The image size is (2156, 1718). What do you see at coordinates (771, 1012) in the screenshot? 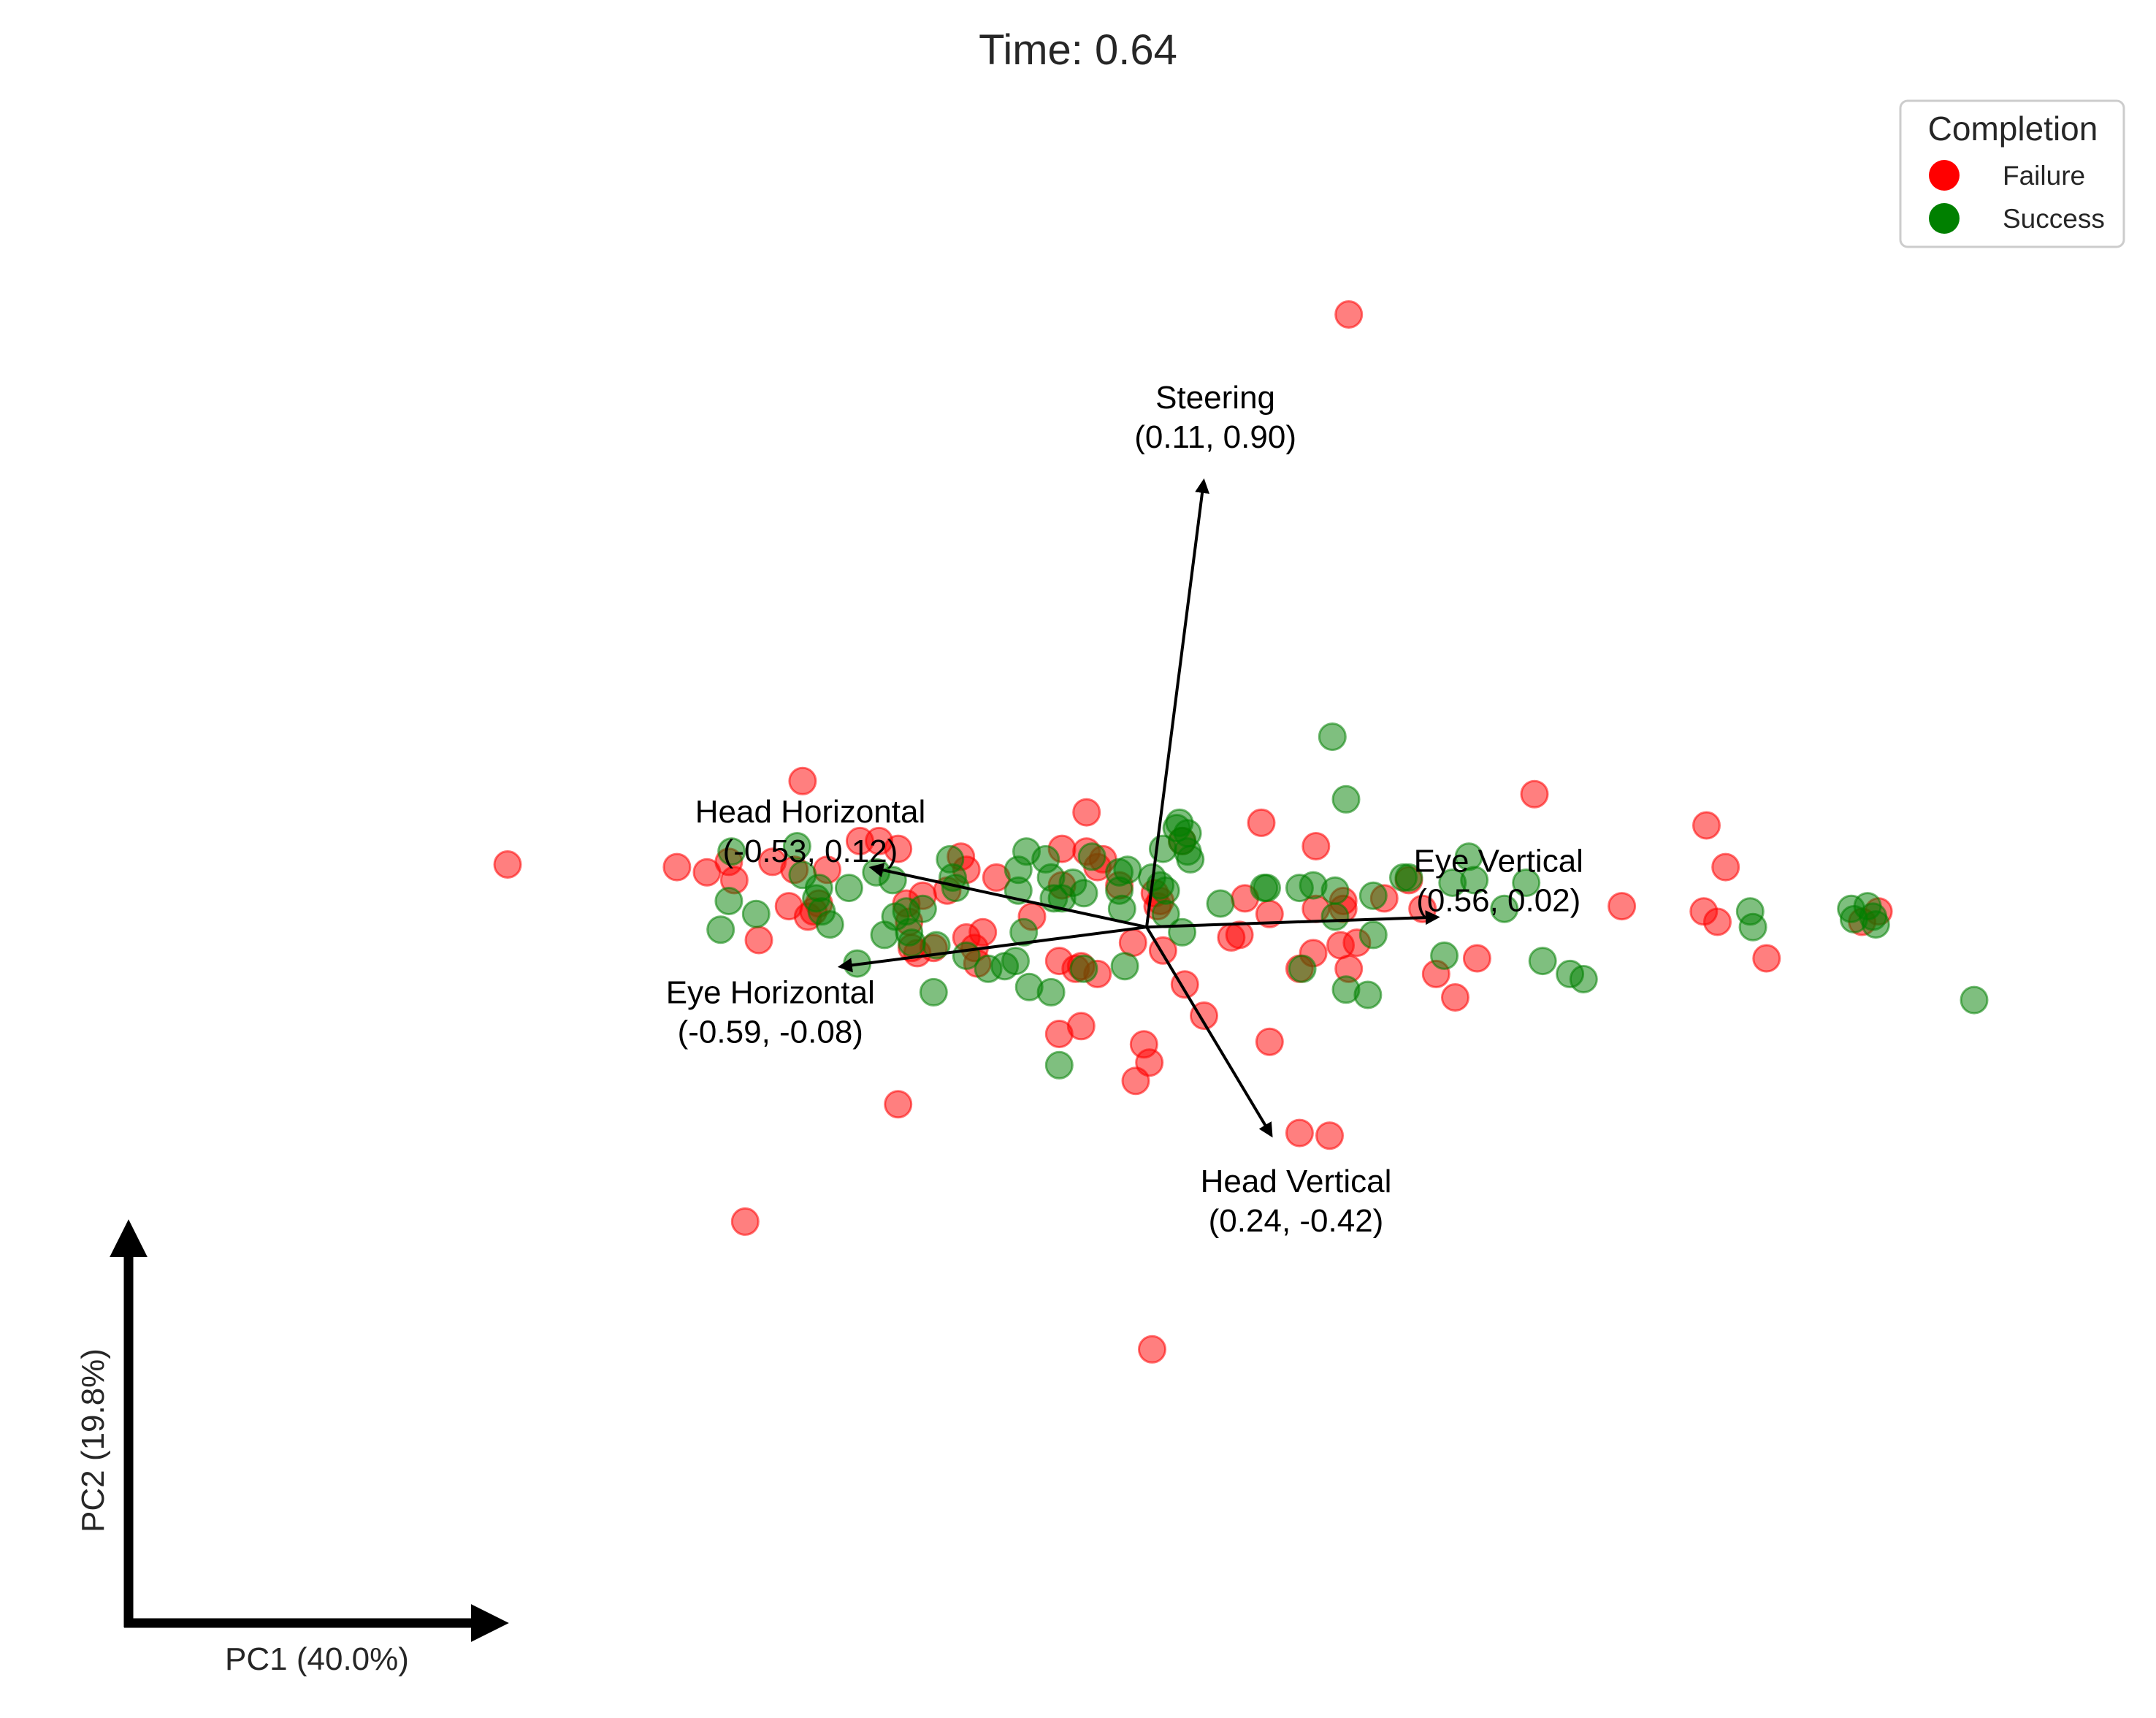
I see `loading-label-eye-horizontal: Eye Horizontal (-0.59, -0.08)` at bounding box center [771, 1012].